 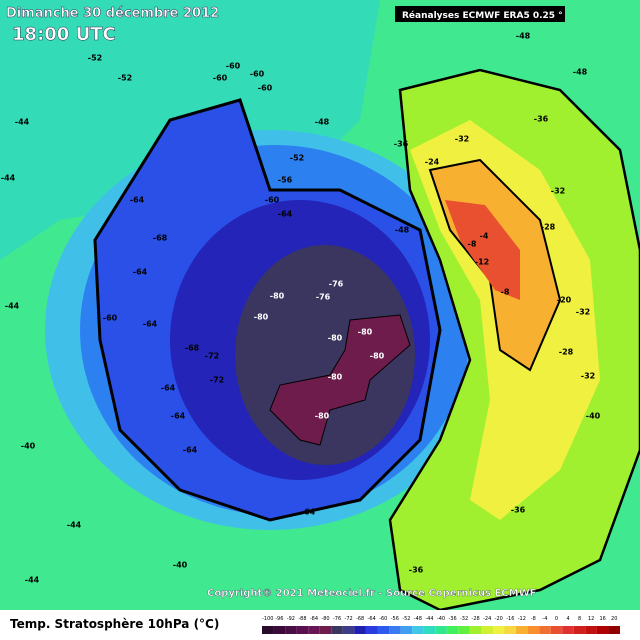 I want to click on colorbar-label: -40, so click(x=441, y=619).